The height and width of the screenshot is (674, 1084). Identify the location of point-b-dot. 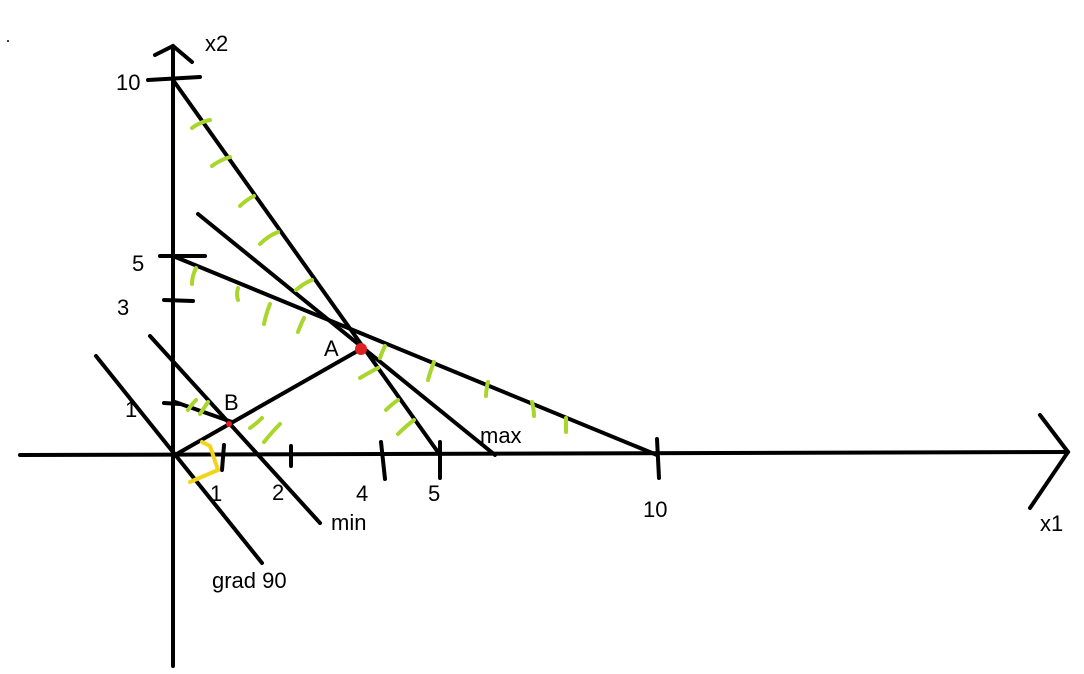
(229, 424).